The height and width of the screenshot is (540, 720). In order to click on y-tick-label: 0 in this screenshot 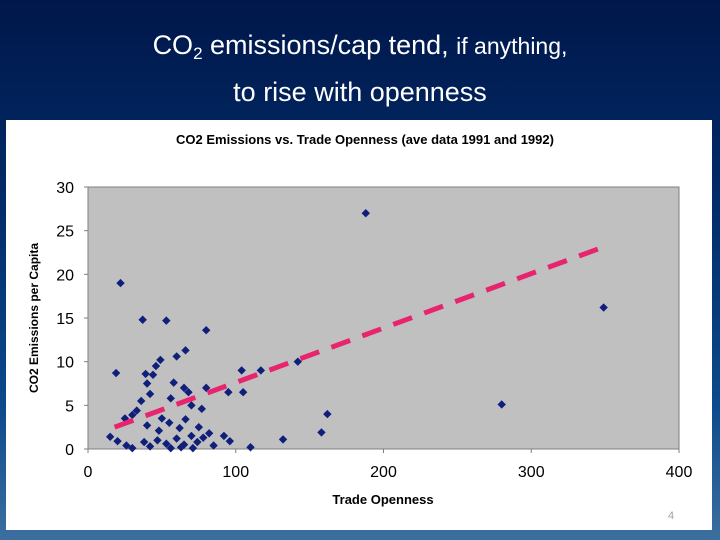, I will do `click(69, 450)`.